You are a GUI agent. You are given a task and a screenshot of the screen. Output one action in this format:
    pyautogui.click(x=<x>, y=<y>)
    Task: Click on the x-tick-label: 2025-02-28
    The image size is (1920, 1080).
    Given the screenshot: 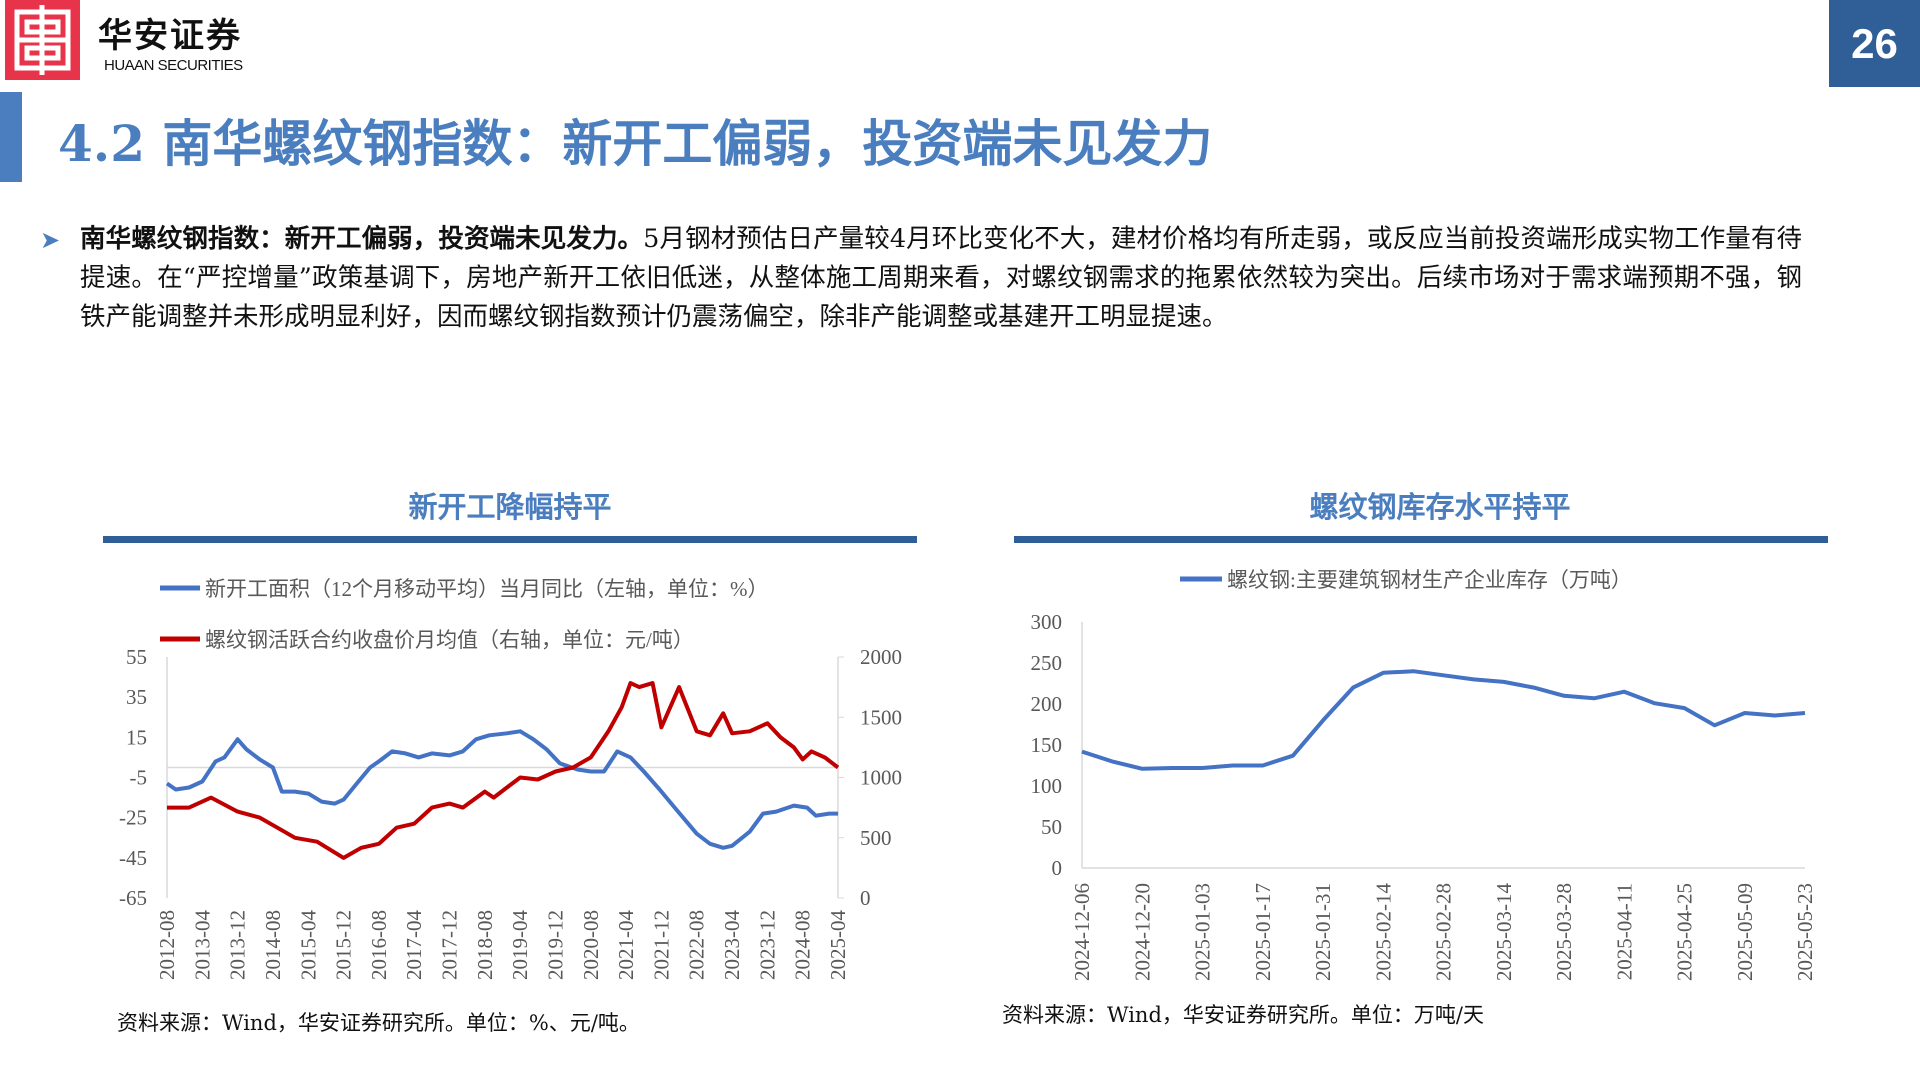 What is the action you would take?
    pyautogui.click(x=1444, y=932)
    